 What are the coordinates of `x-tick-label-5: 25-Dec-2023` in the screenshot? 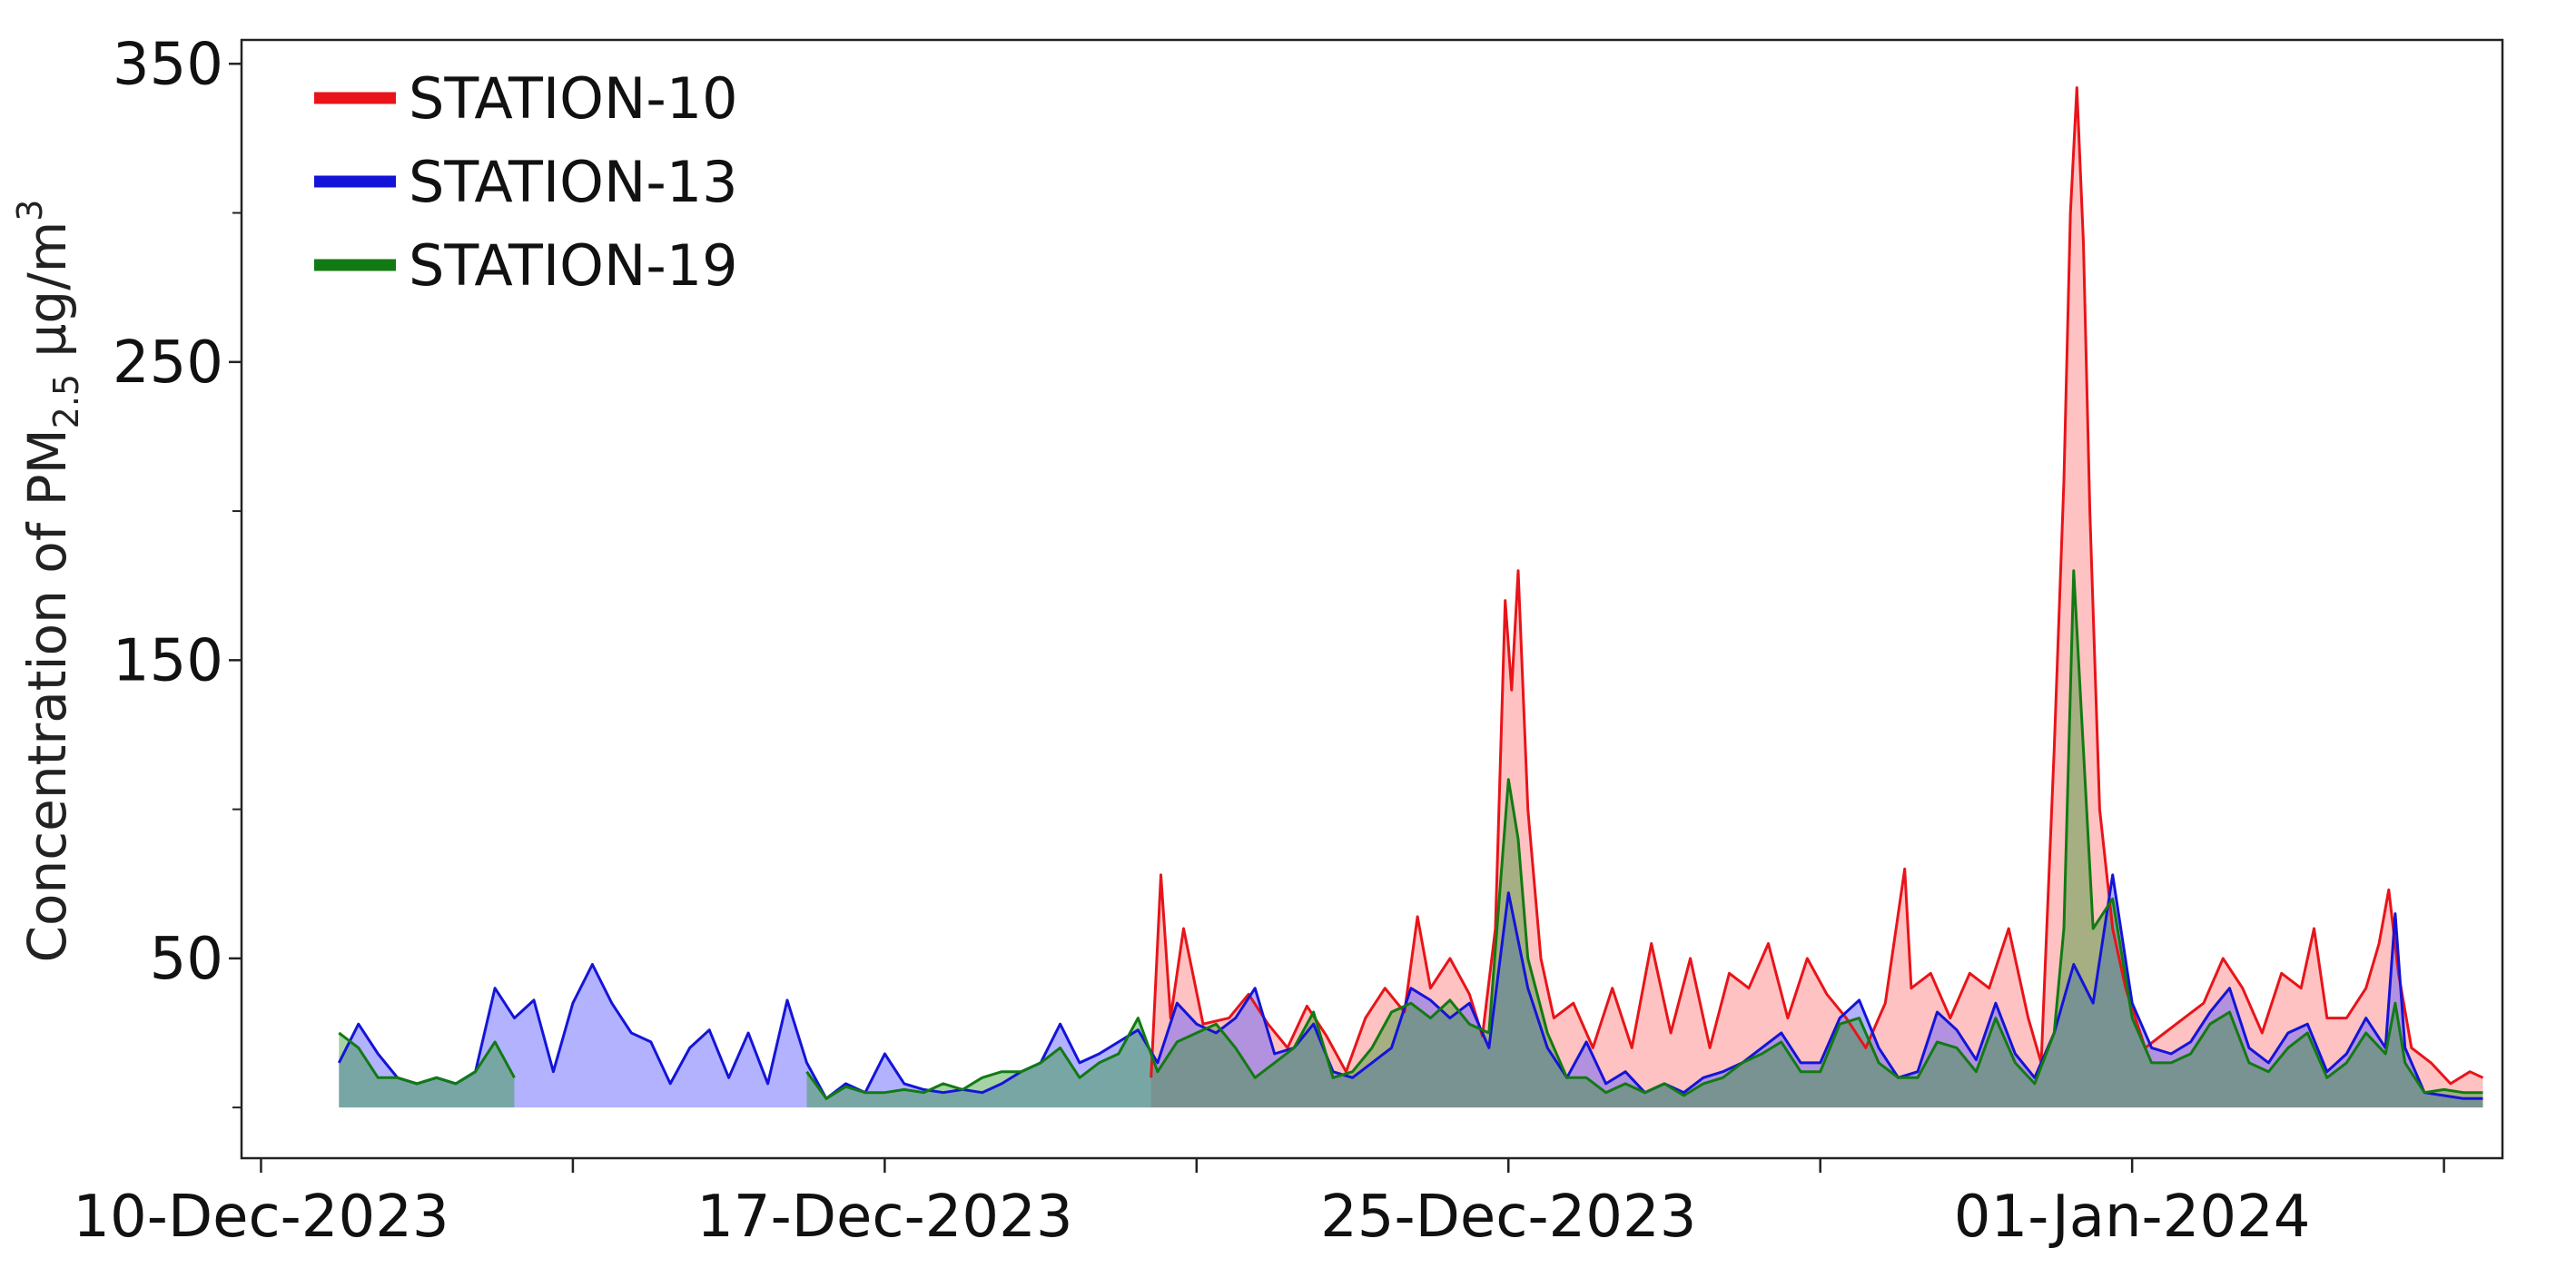 It's located at (1508, 1217).